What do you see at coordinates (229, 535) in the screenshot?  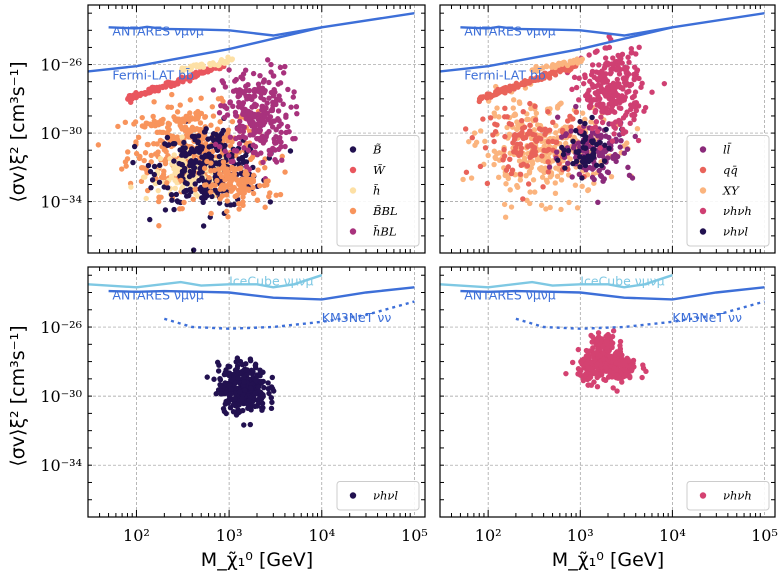 I see `tick-label-x: 10³` at bounding box center [229, 535].